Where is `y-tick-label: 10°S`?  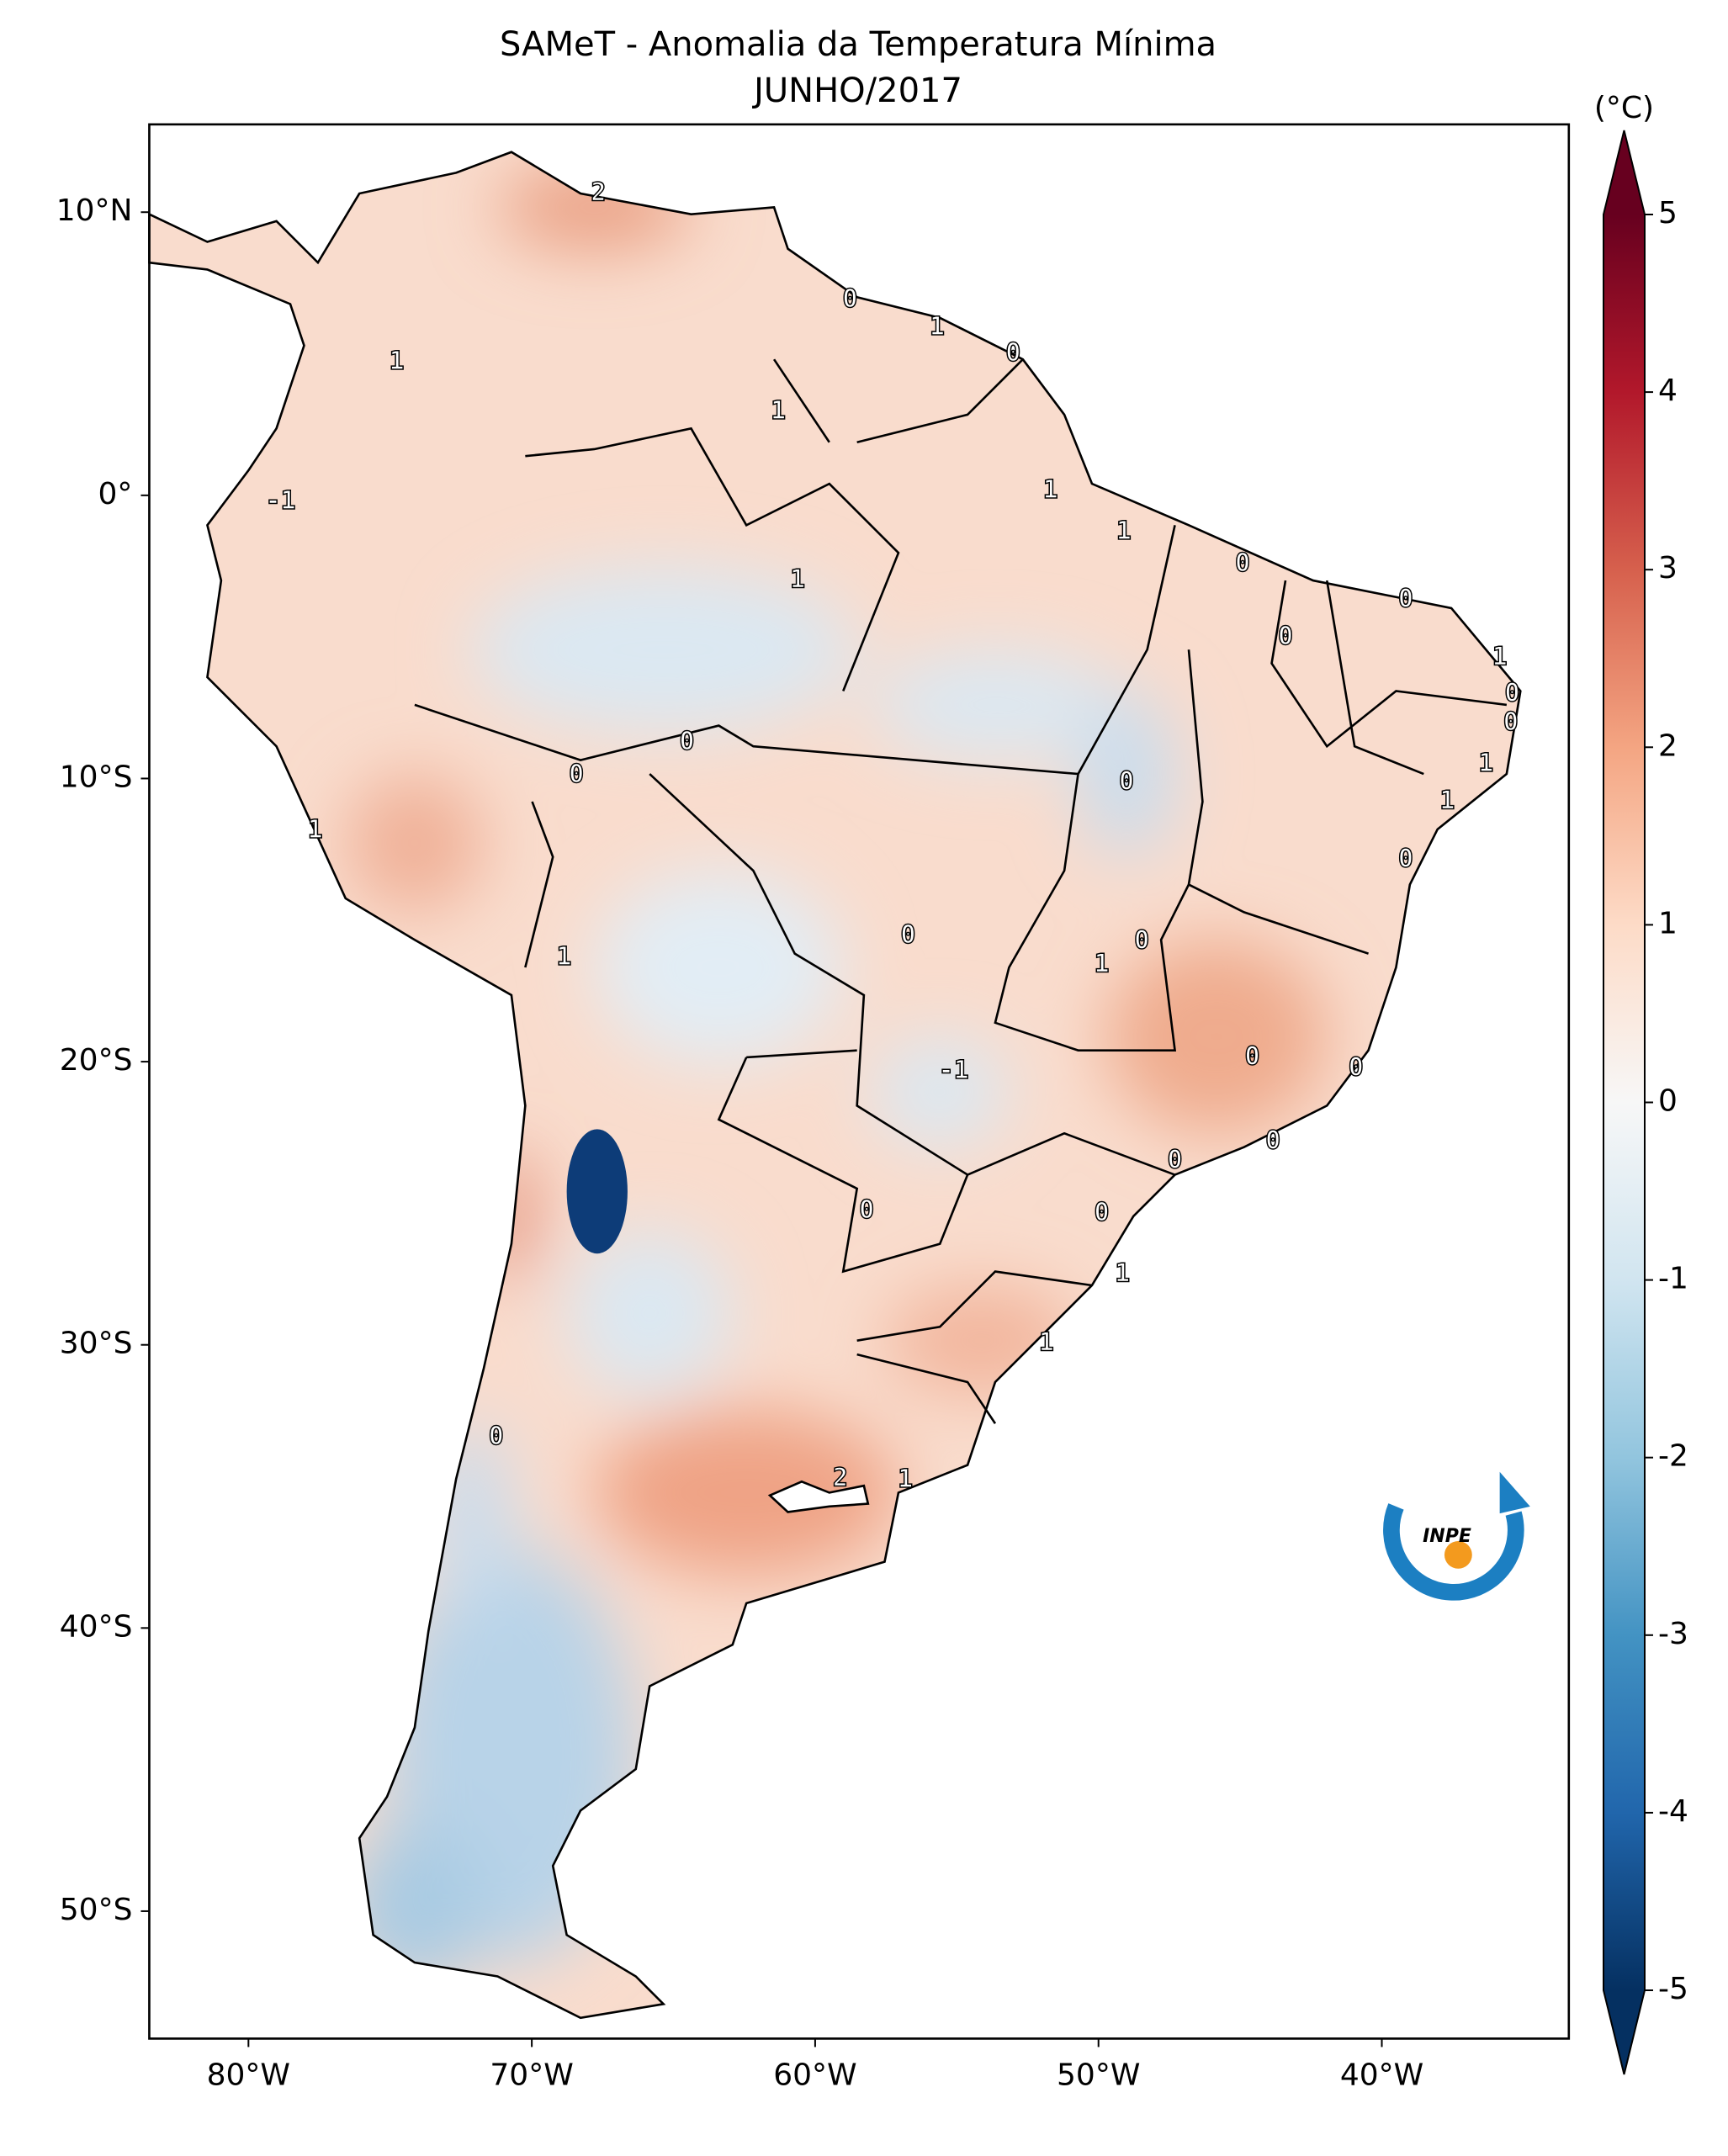 y-tick-label: 10°S is located at coordinates (97, 777).